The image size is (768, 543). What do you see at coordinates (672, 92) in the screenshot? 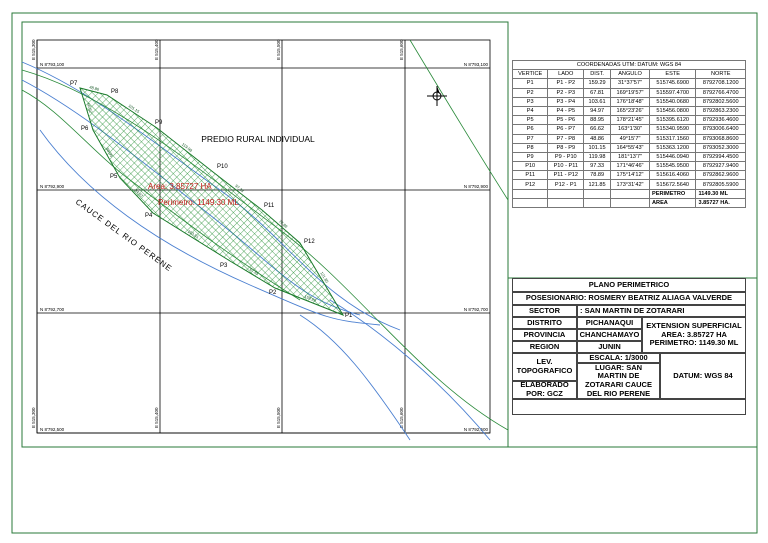
I see `table-cell: 515597.4700` at bounding box center [672, 92].